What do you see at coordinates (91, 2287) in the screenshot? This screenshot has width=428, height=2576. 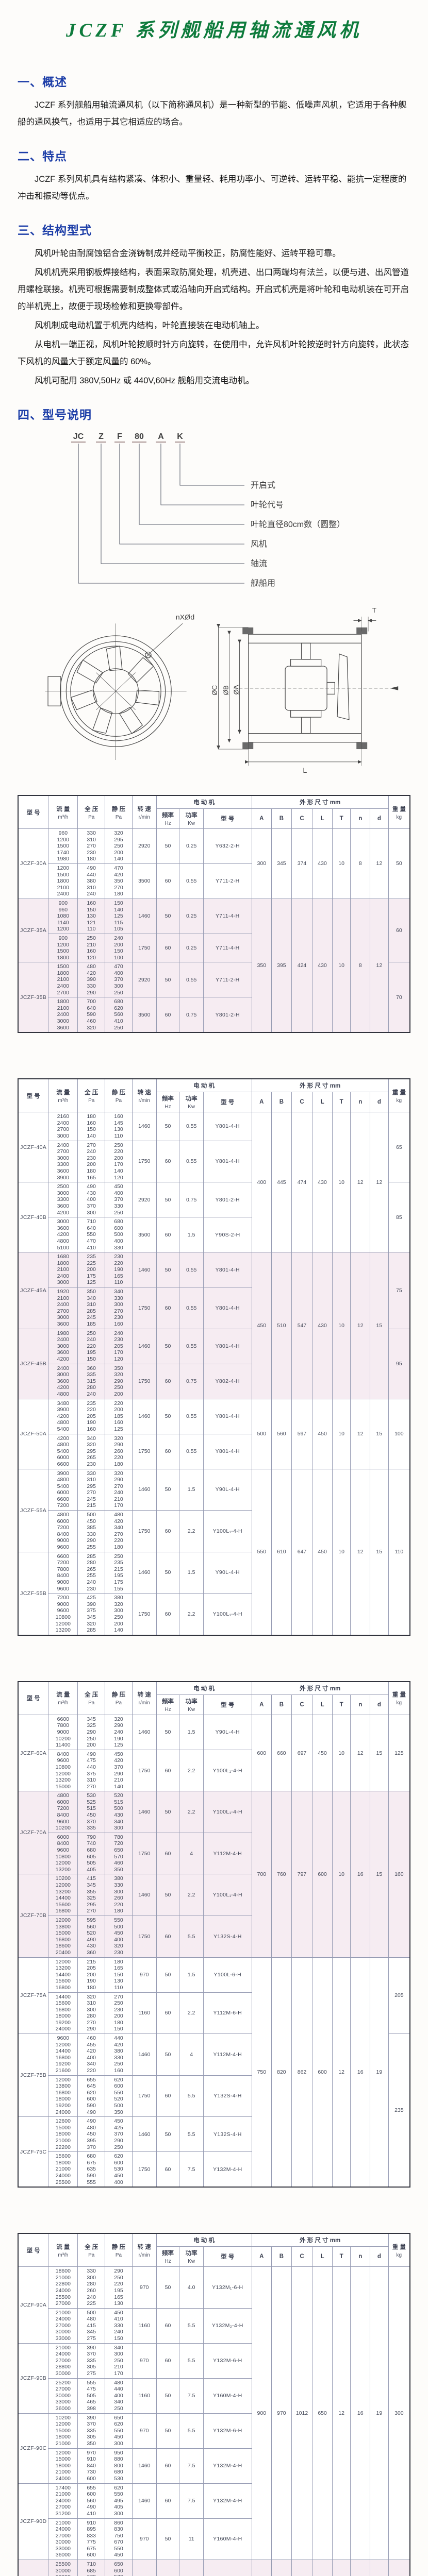 I see `total-pressure-values: 330 300 280 260 240 225` at bounding box center [91, 2287].